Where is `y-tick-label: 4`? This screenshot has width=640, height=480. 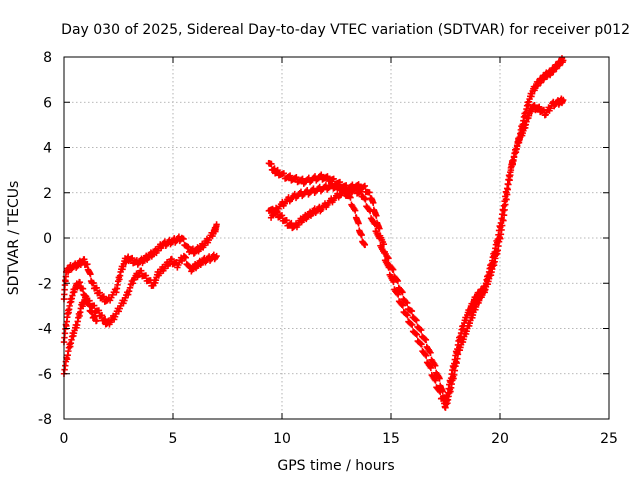 y-tick-label: 4 is located at coordinates (47, 149).